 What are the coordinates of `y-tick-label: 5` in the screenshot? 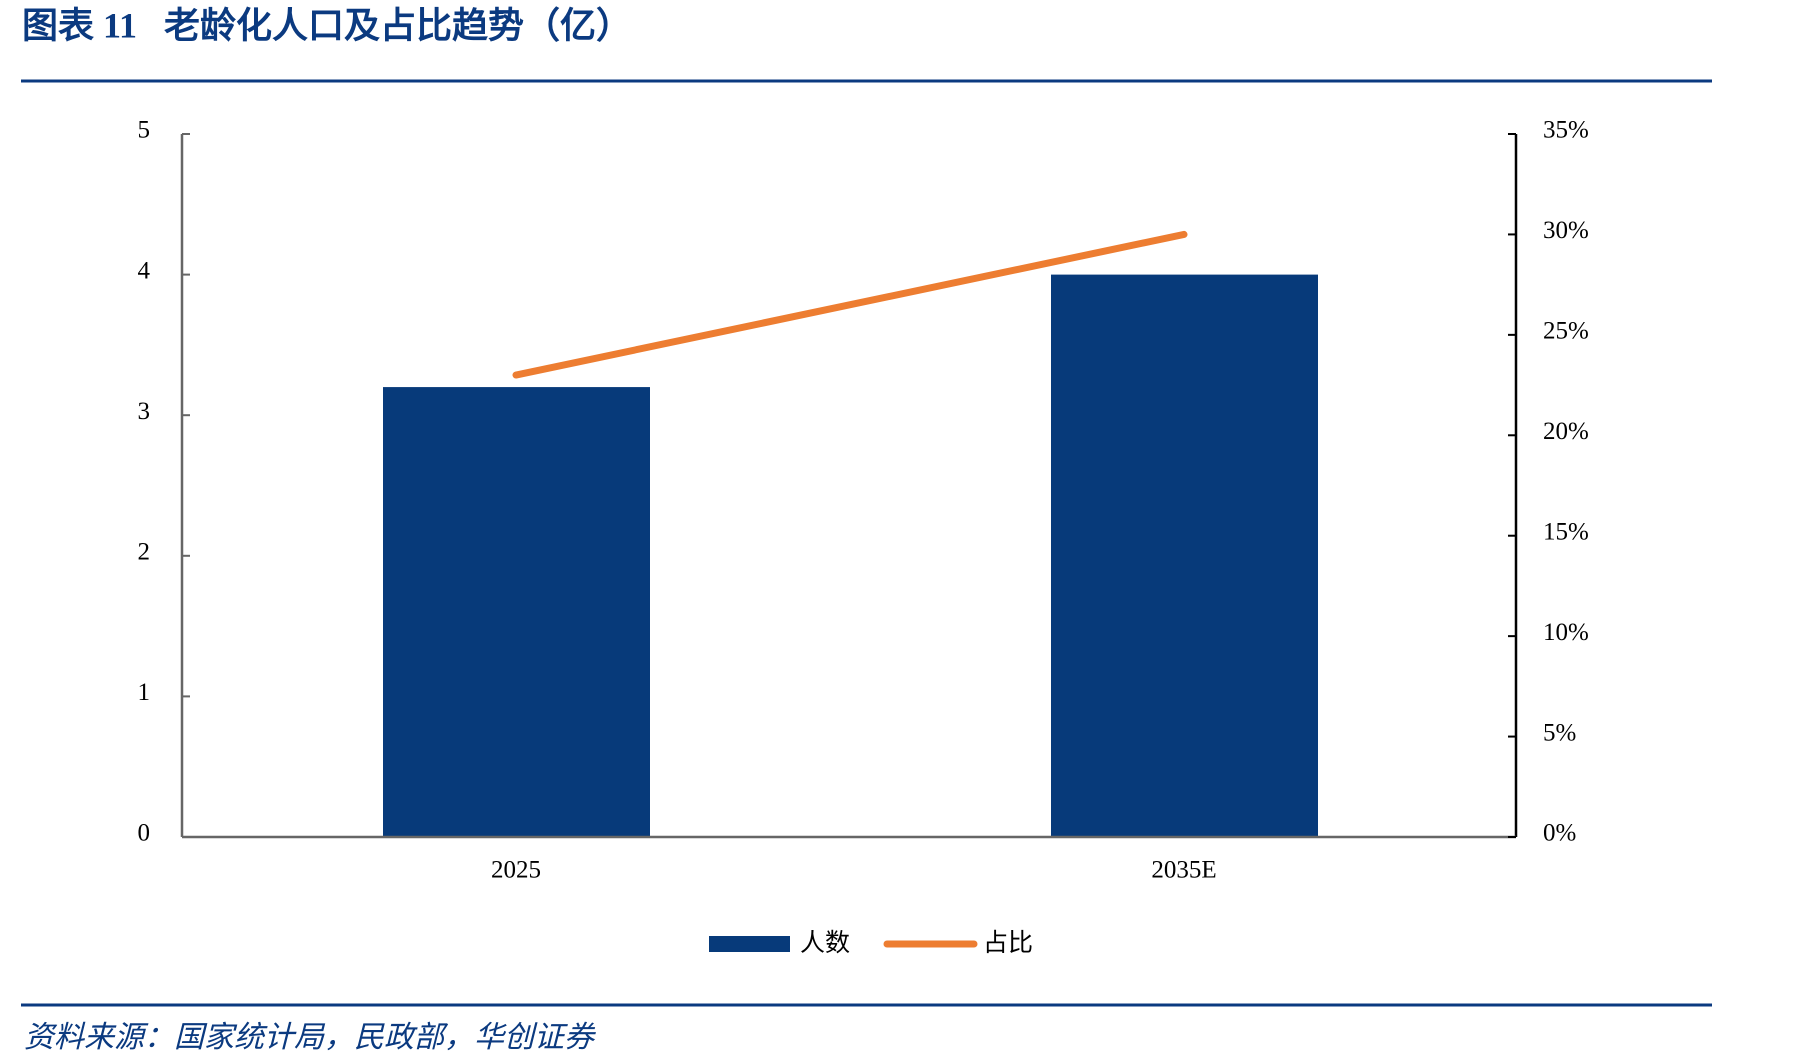 It's located at (144, 130).